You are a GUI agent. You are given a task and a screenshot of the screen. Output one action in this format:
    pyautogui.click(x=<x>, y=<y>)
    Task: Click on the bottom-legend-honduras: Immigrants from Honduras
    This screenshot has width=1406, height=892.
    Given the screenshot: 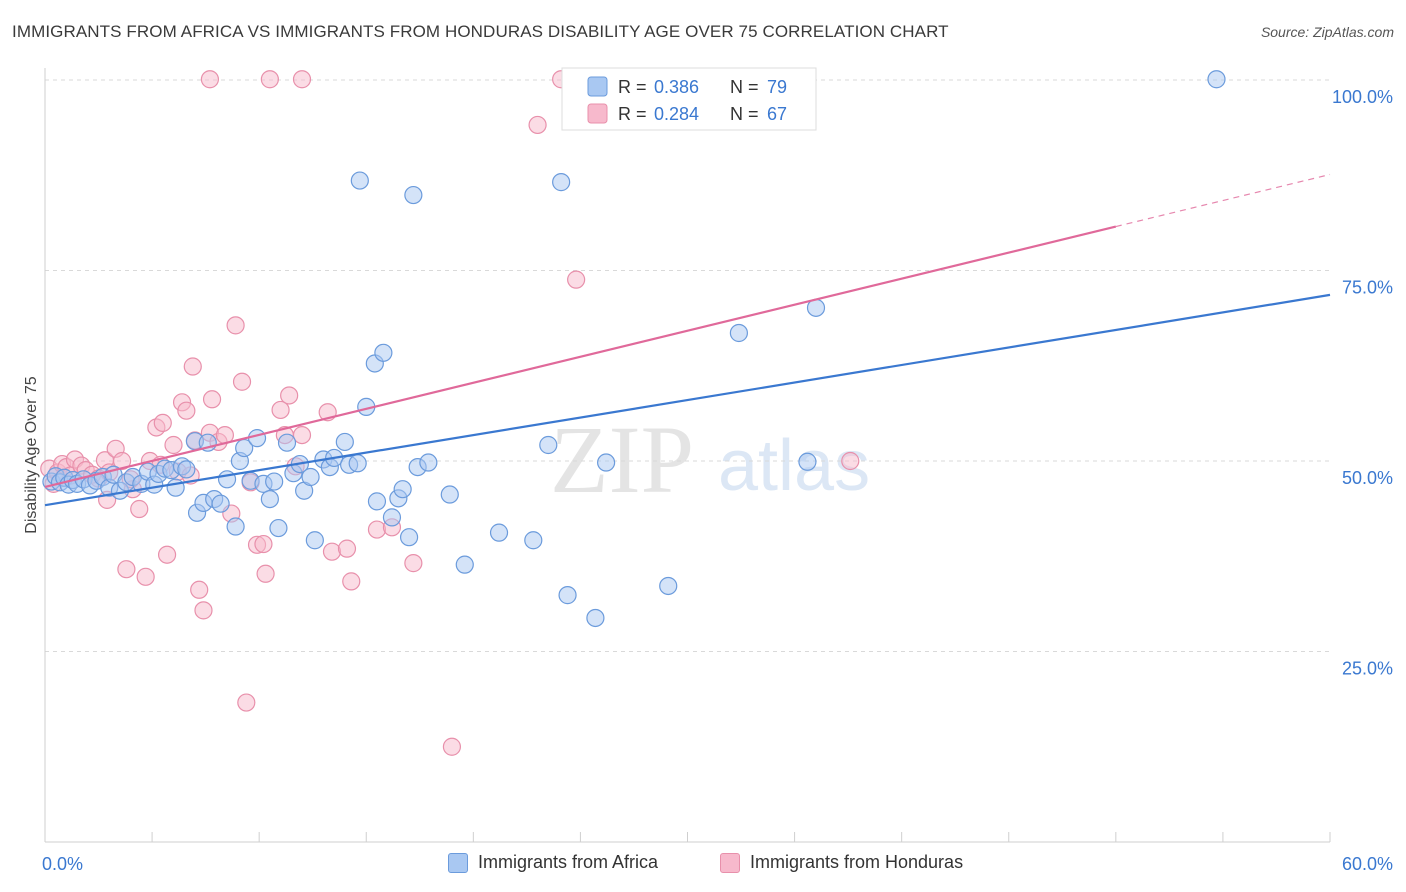 What is the action you would take?
    pyautogui.click(x=841, y=862)
    